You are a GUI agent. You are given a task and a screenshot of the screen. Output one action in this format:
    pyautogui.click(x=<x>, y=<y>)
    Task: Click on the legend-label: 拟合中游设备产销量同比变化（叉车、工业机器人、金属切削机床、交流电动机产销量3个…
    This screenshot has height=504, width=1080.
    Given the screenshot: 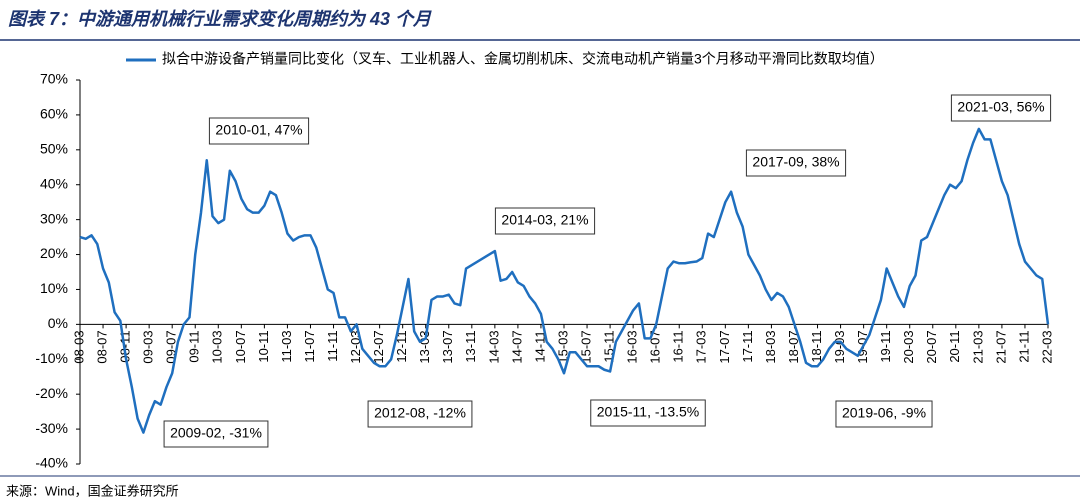 What is the action you would take?
    pyautogui.click(x=523, y=59)
    